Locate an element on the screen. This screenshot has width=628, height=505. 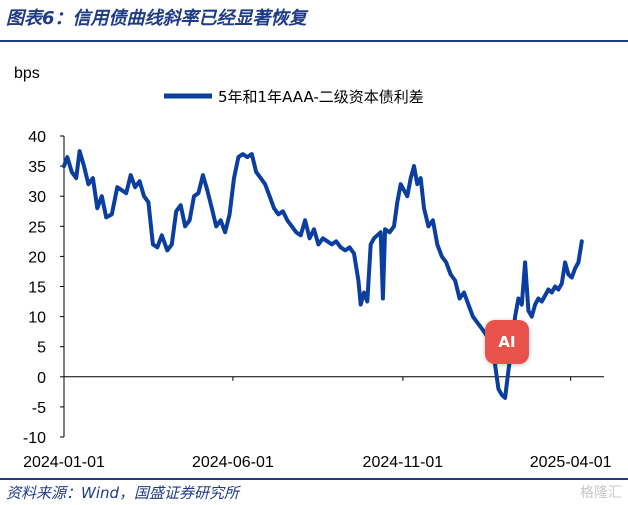
x-tick-label: 2024-11-01 is located at coordinates (403, 462).